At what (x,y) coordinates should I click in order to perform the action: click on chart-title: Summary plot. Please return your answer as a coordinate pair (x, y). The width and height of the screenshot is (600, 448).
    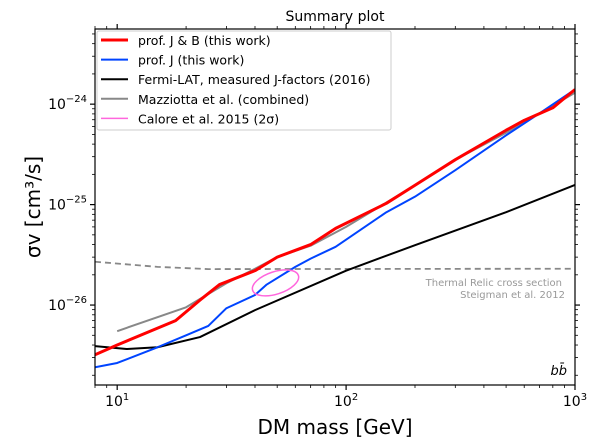
    Looking at the image, I should click on (335, 17).